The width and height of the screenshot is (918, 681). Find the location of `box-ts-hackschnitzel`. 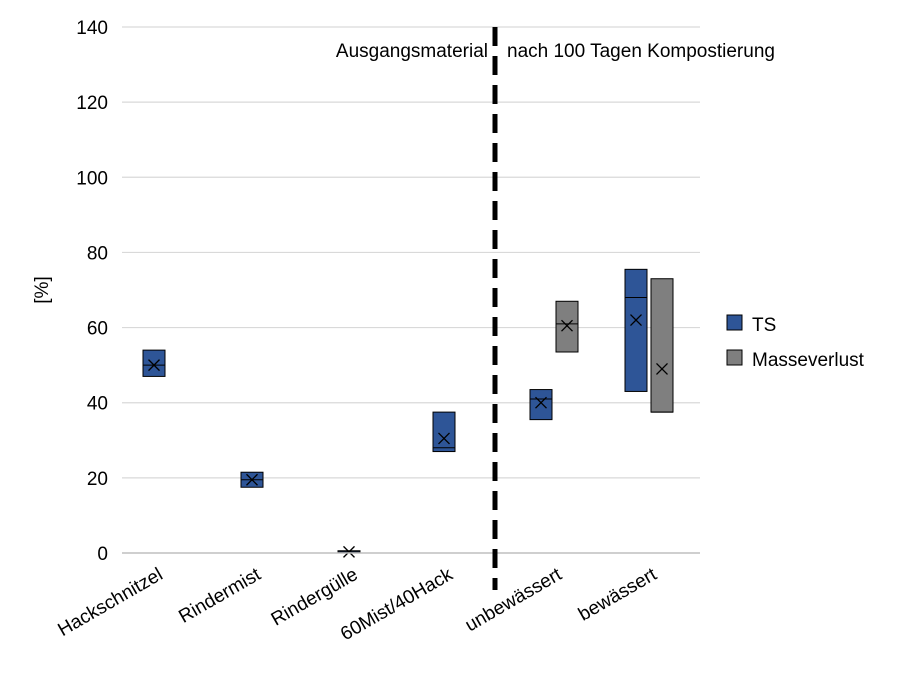

box-ts-hackschnitzel is located at coordinates (154, 363).